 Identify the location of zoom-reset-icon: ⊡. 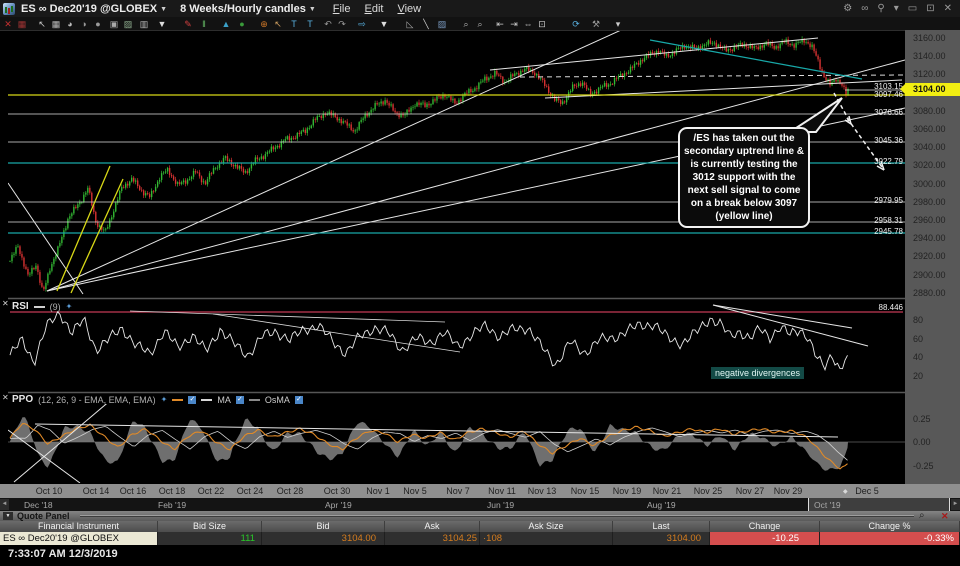
(542, 23).